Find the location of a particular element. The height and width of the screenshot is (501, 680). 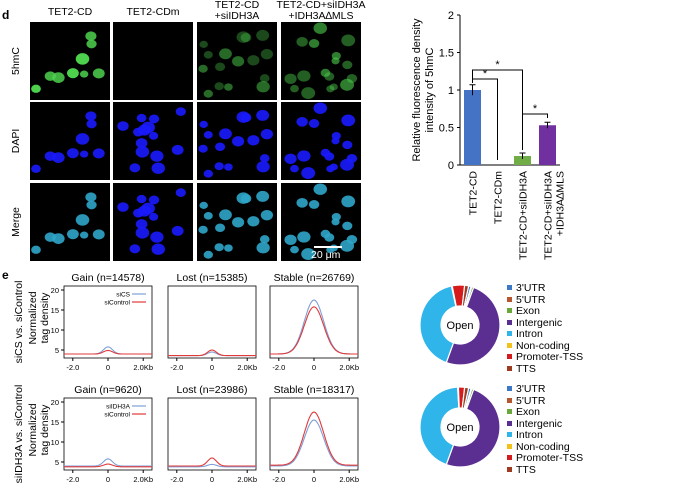

y-tick-label: 0 is located at coordinates (451, 166).